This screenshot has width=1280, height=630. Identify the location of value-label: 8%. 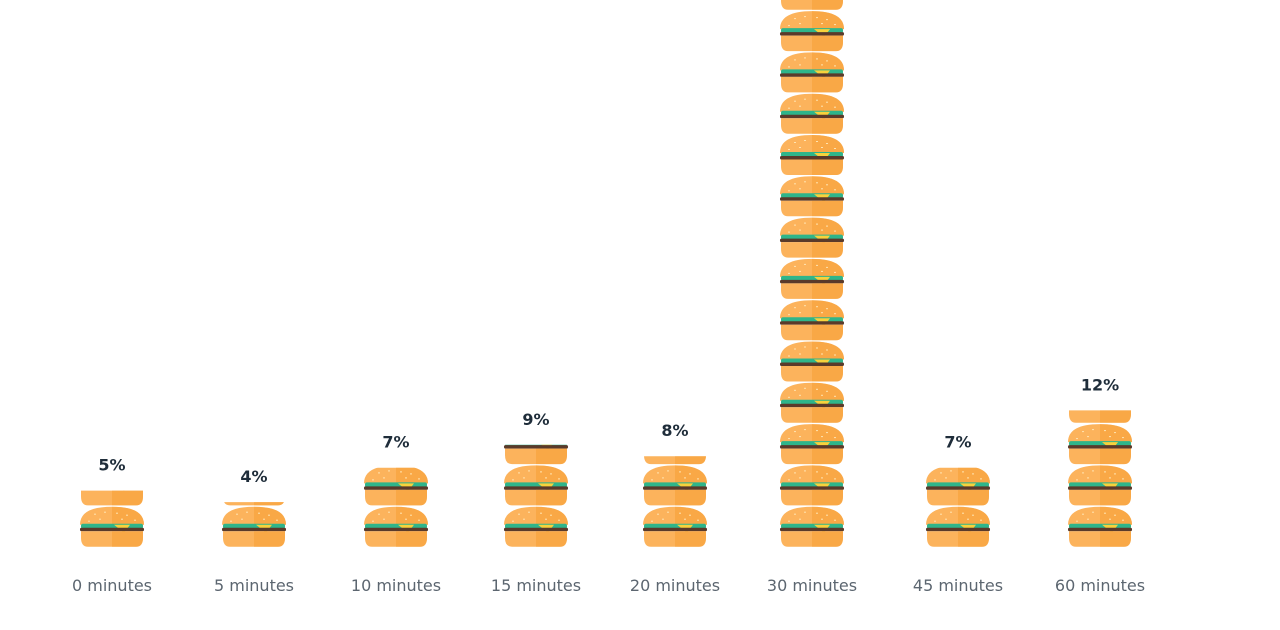
(674, 430).